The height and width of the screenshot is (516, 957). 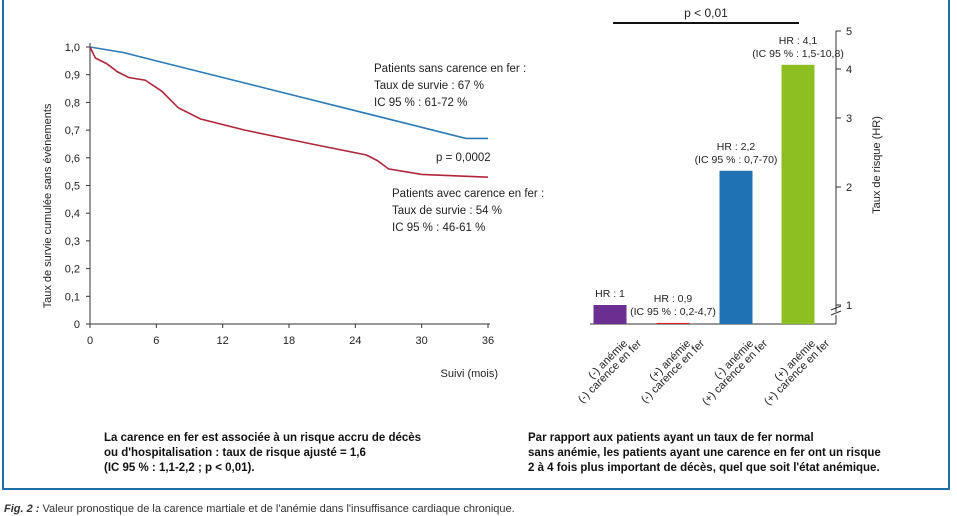 I want to click on x-tick-label: 12, so click(x=223, y=341).